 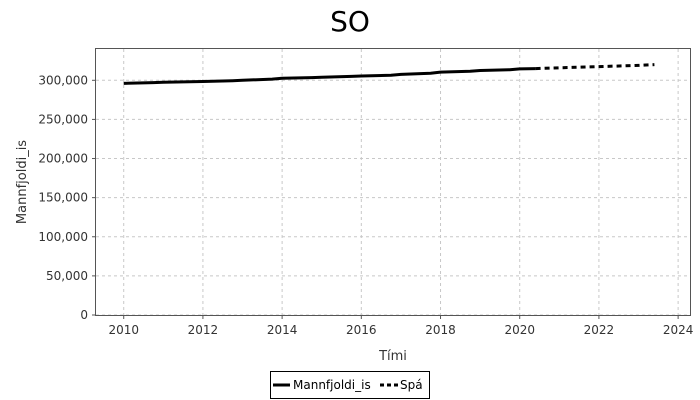 I want to click on chart-title: SO, so click(x=350, y=21).